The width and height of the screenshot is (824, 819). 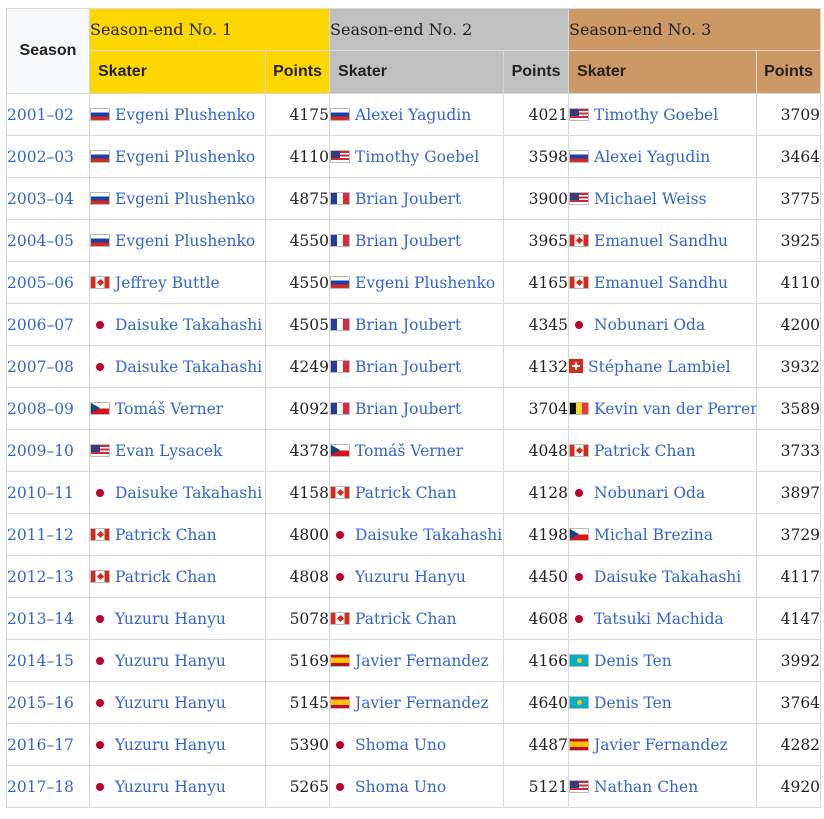 I want to click on skater-cell: Evan Lysacek, so click(x=177, y=450).